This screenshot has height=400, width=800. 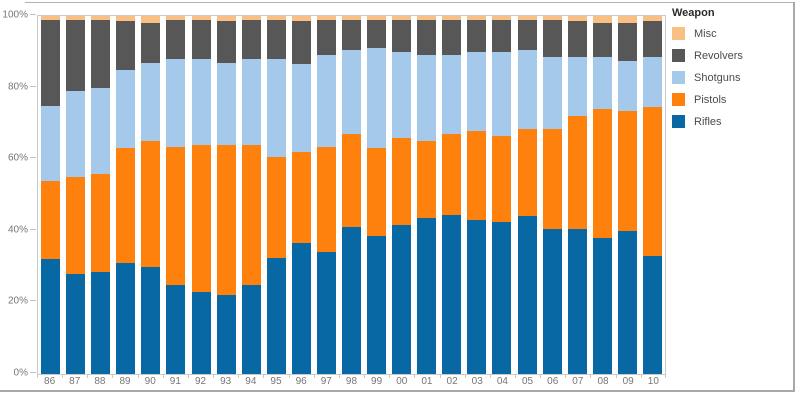 What do you see at coordinates (732, 121) in the screenshot?
I see `legend-item-rifles: Rifles` at bounding box center [732, 121].